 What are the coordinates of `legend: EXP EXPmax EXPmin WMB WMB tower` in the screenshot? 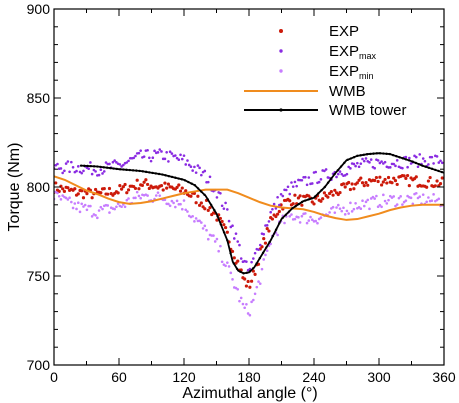 It's located at (325, 71).